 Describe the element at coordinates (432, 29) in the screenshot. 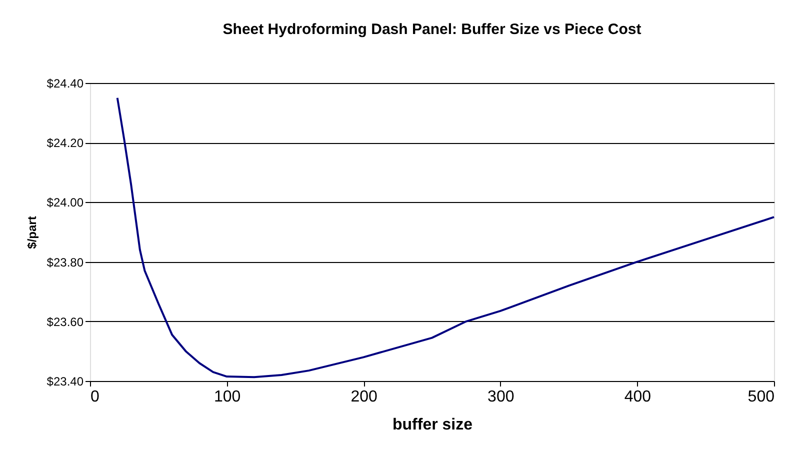

I see `chart-title: Sheet Hydroforming Dash Panel: Buffer Size vs Piece Cost` at that location.